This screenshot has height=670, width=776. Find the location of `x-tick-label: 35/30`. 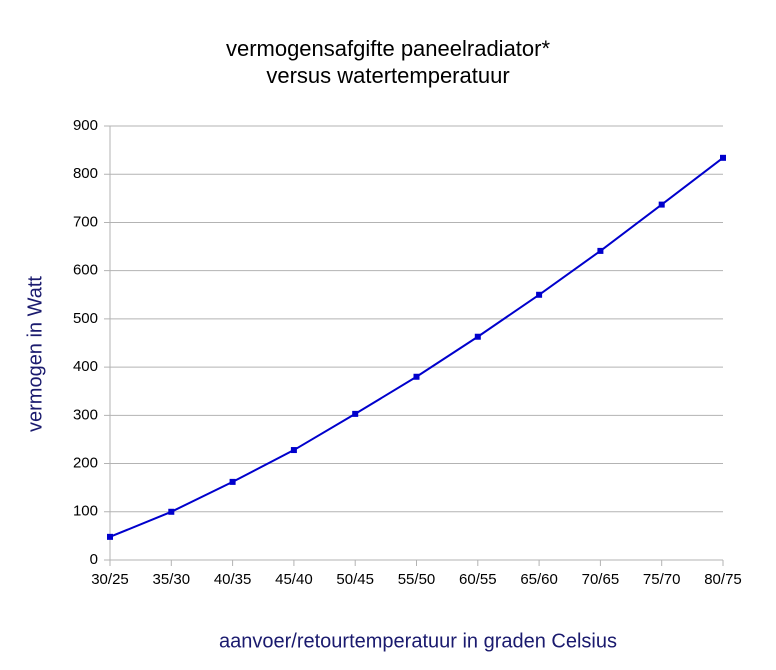

x-tick-label: 35/30 is located at coordinates (172, 579).